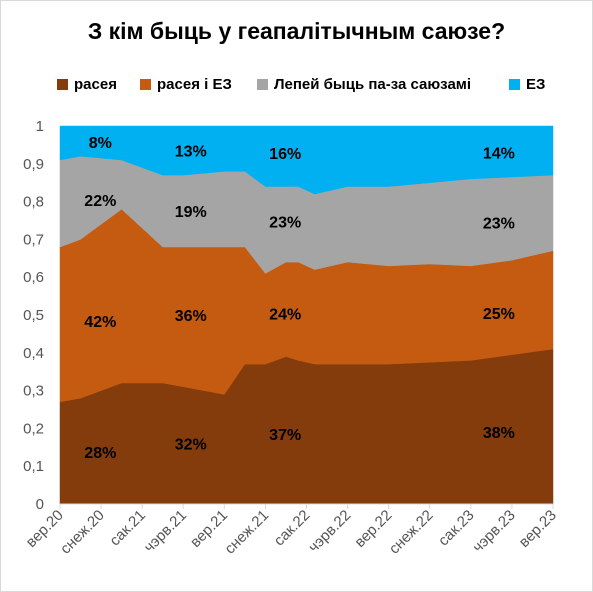  What do you see at coordinates (33, 391) in the screenshot?
I see `y-tick-label: 0,3` at bounding box center [33, 391].